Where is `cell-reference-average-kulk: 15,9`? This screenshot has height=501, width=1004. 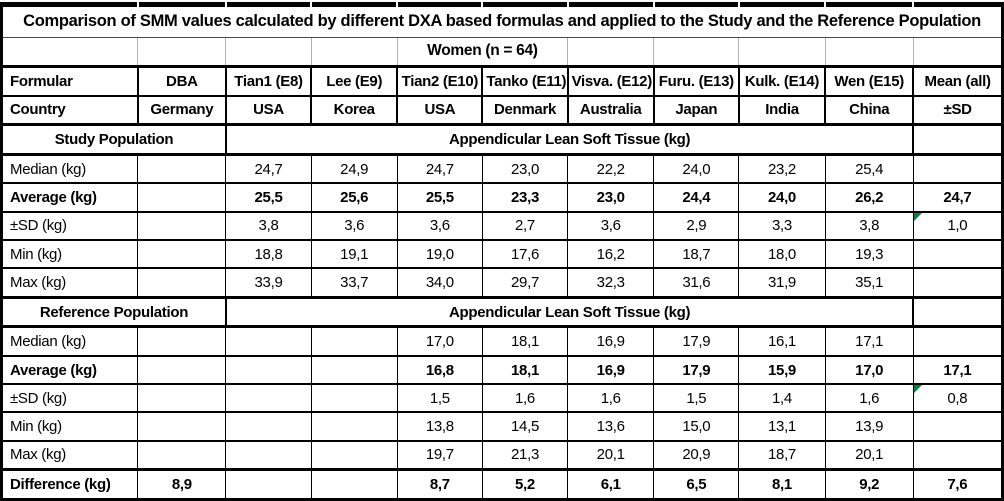
cell-reference-average-kulk: 15,9 is located at coordinates (782, 370).